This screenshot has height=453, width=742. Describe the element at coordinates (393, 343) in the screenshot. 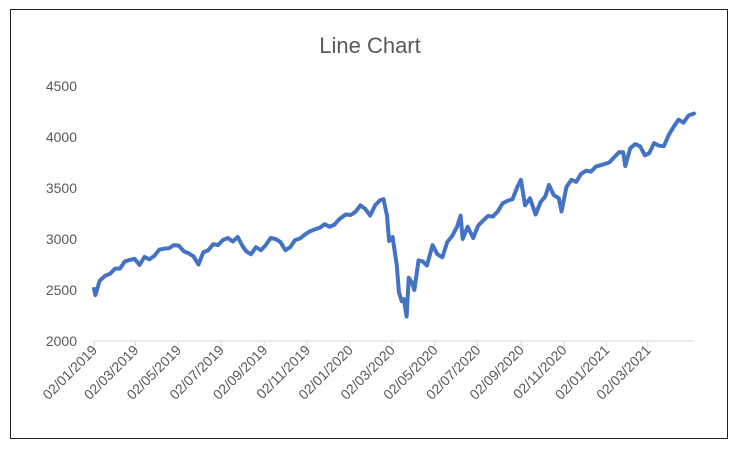

I see `x-axis` at that location.